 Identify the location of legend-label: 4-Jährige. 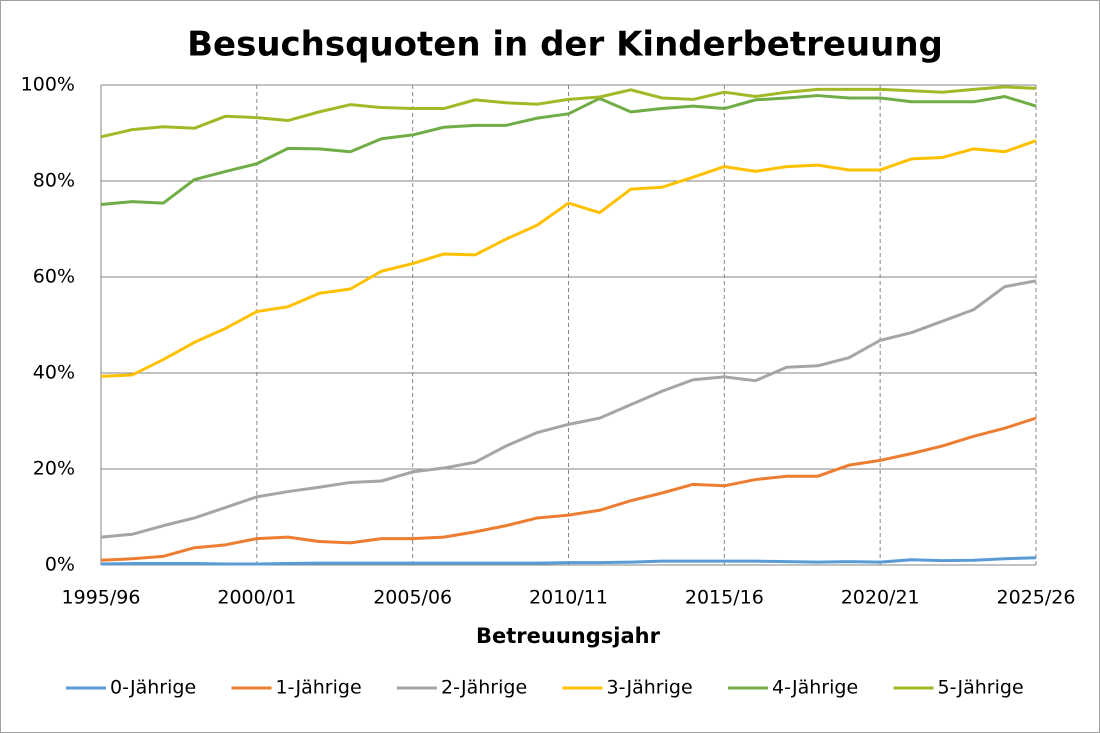
(815, 688).